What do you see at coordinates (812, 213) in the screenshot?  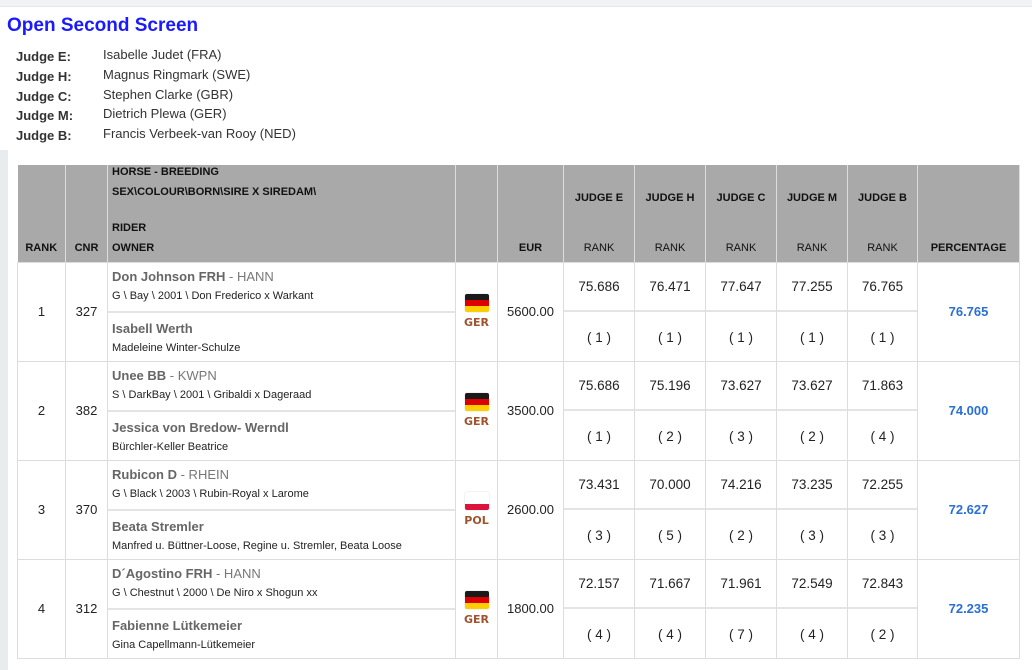 I see `header-judge: JUDGE M RANK` at bounding box center [812, 213].